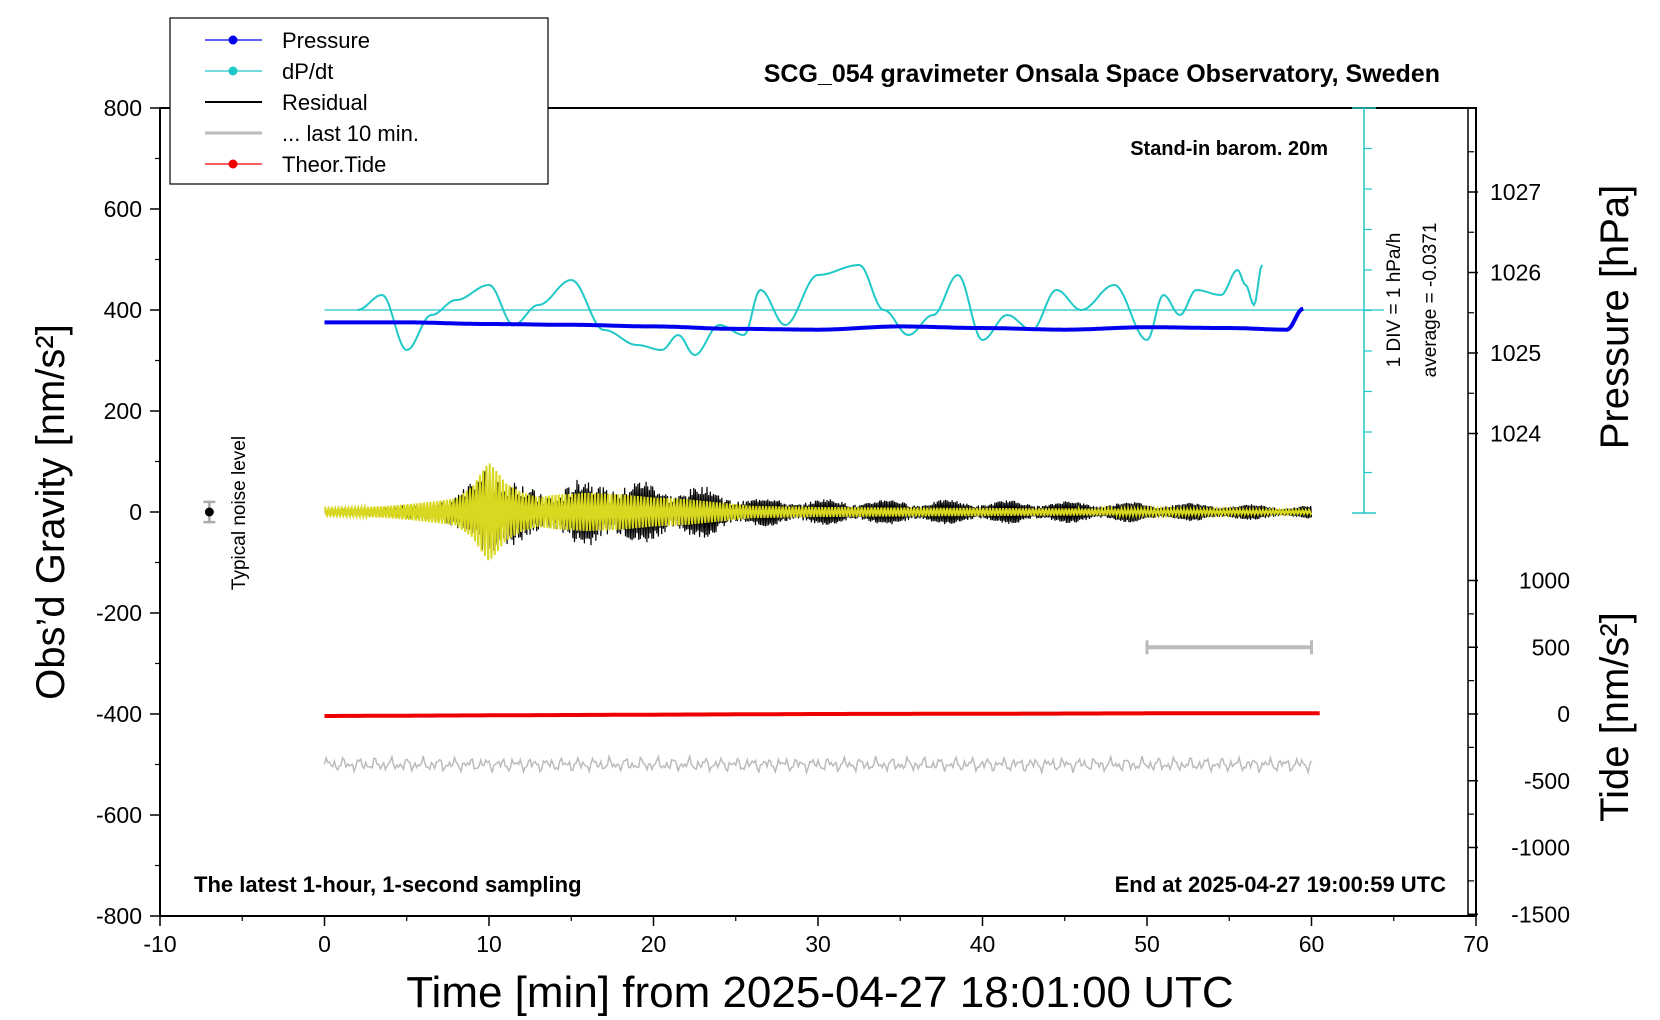 Image resolution: width=1660 pixels, height=1020 pixels. I want to click on y-tick-label: 0, so click(135, 512).